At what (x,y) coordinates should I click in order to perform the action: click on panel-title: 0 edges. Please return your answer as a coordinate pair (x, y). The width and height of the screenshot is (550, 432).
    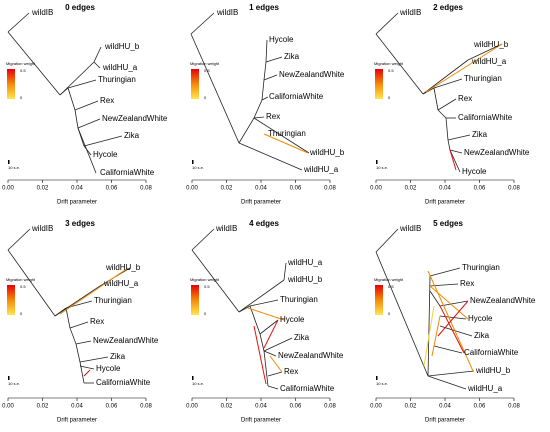
    Looking at the image, I should click on (80, 7).